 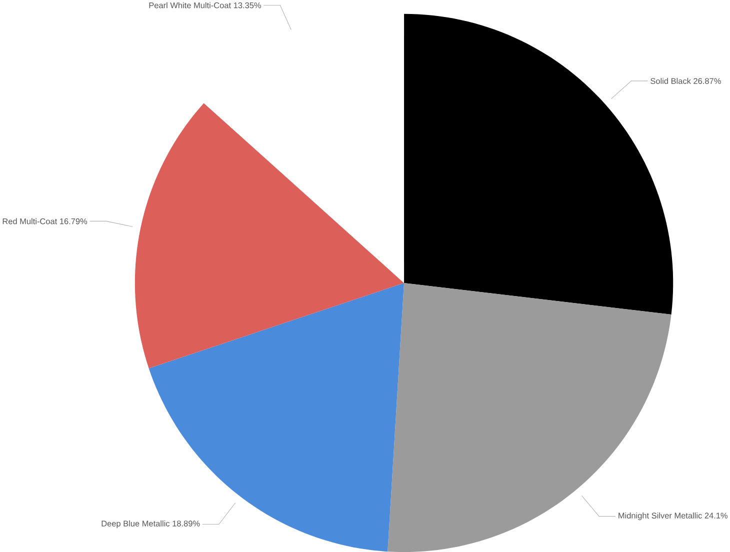 I want to click on data-label: 13.35%, so click(x=247, y=5).